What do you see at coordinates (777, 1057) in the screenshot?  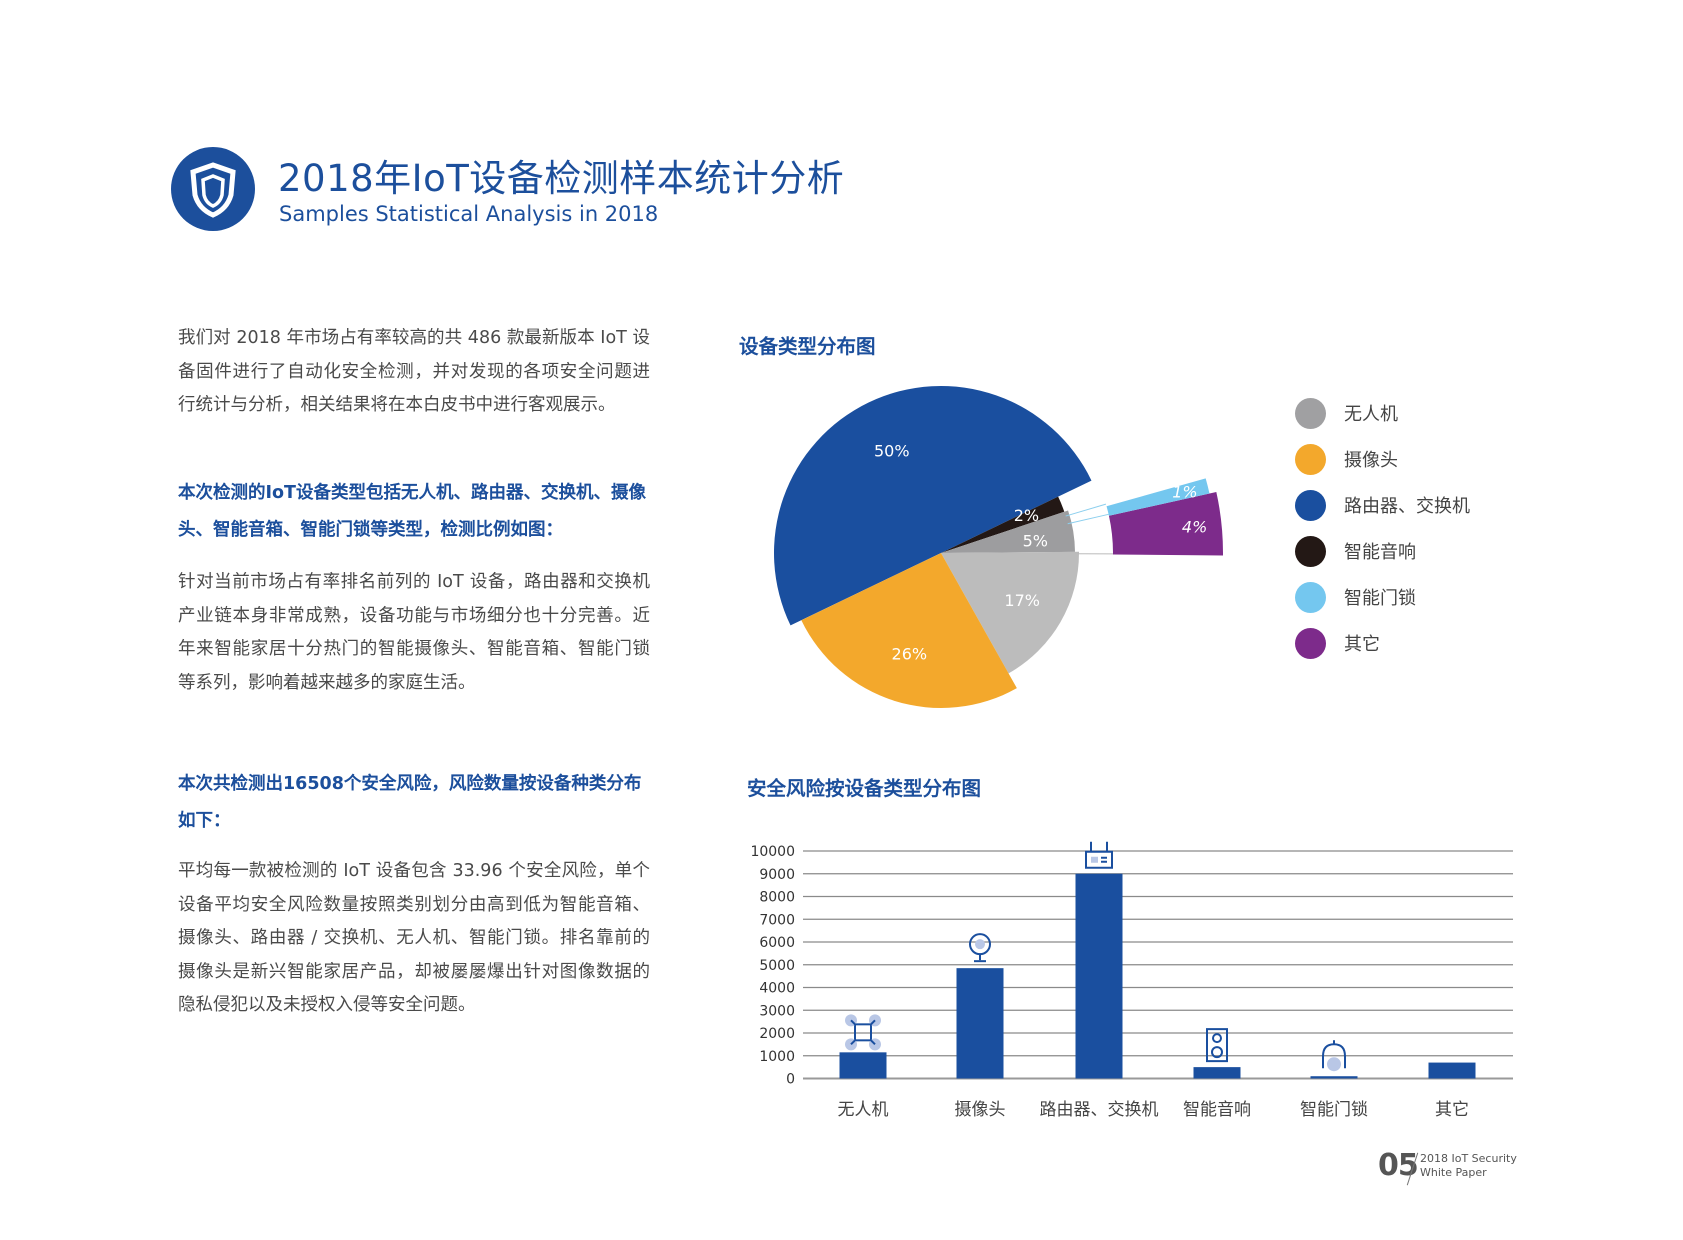 I see `y-tick-label: 1000` at bounding box center [777, 1057].